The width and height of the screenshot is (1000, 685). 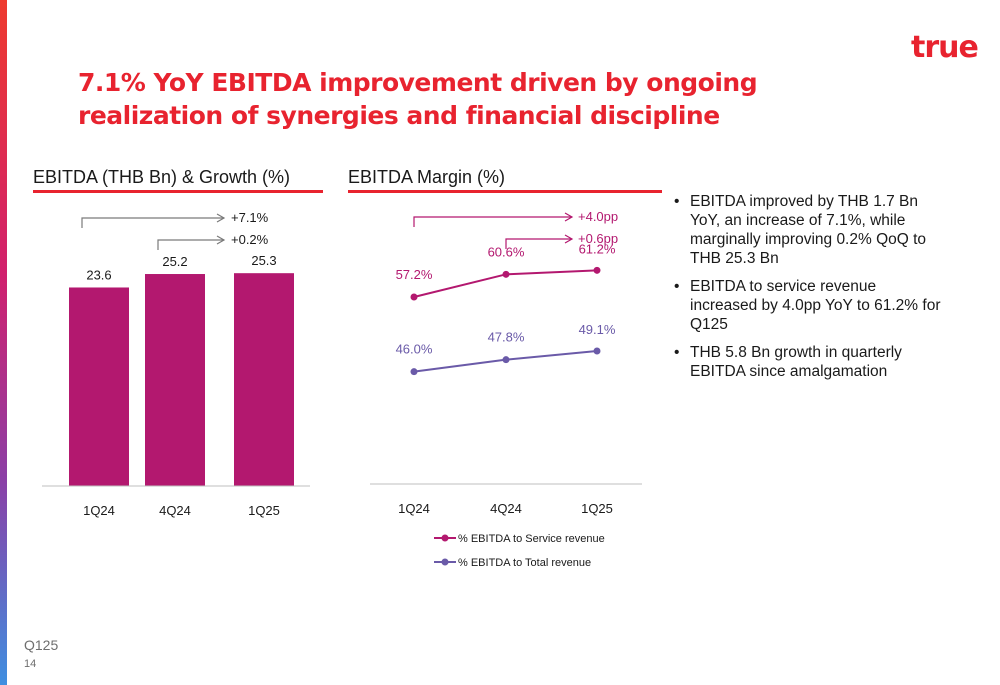 What do you see at coordinates (414, 508) in the screenshot?
I see `line-x-tick-1q24: 1Q24` at bounding box center [414, 508].